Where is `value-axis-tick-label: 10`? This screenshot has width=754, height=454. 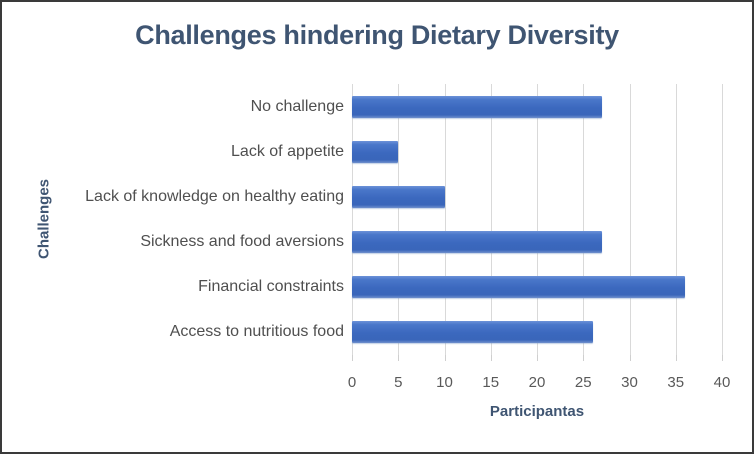
value-axis-tick-label: 10 is located at coordinates (444, 382).